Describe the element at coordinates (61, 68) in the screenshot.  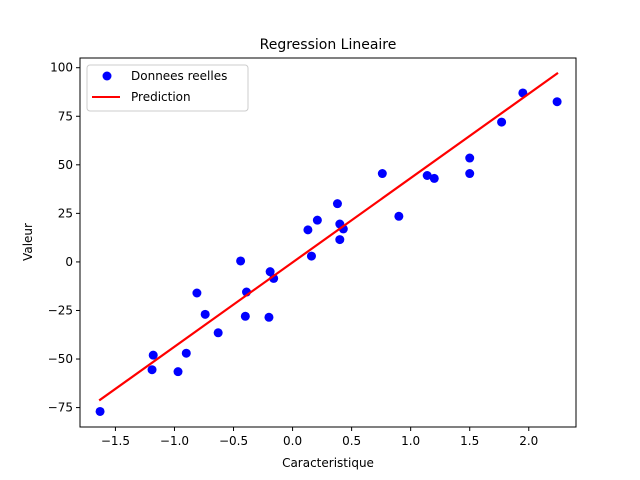
I see `y-tick-label: 100` at that location.